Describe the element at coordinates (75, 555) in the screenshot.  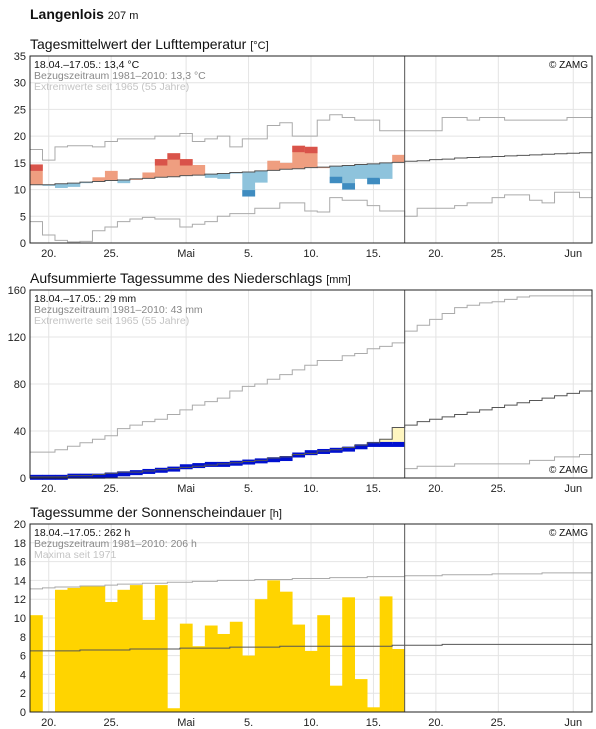
I see `info-line-3: Maxima seit 1971` at that location.